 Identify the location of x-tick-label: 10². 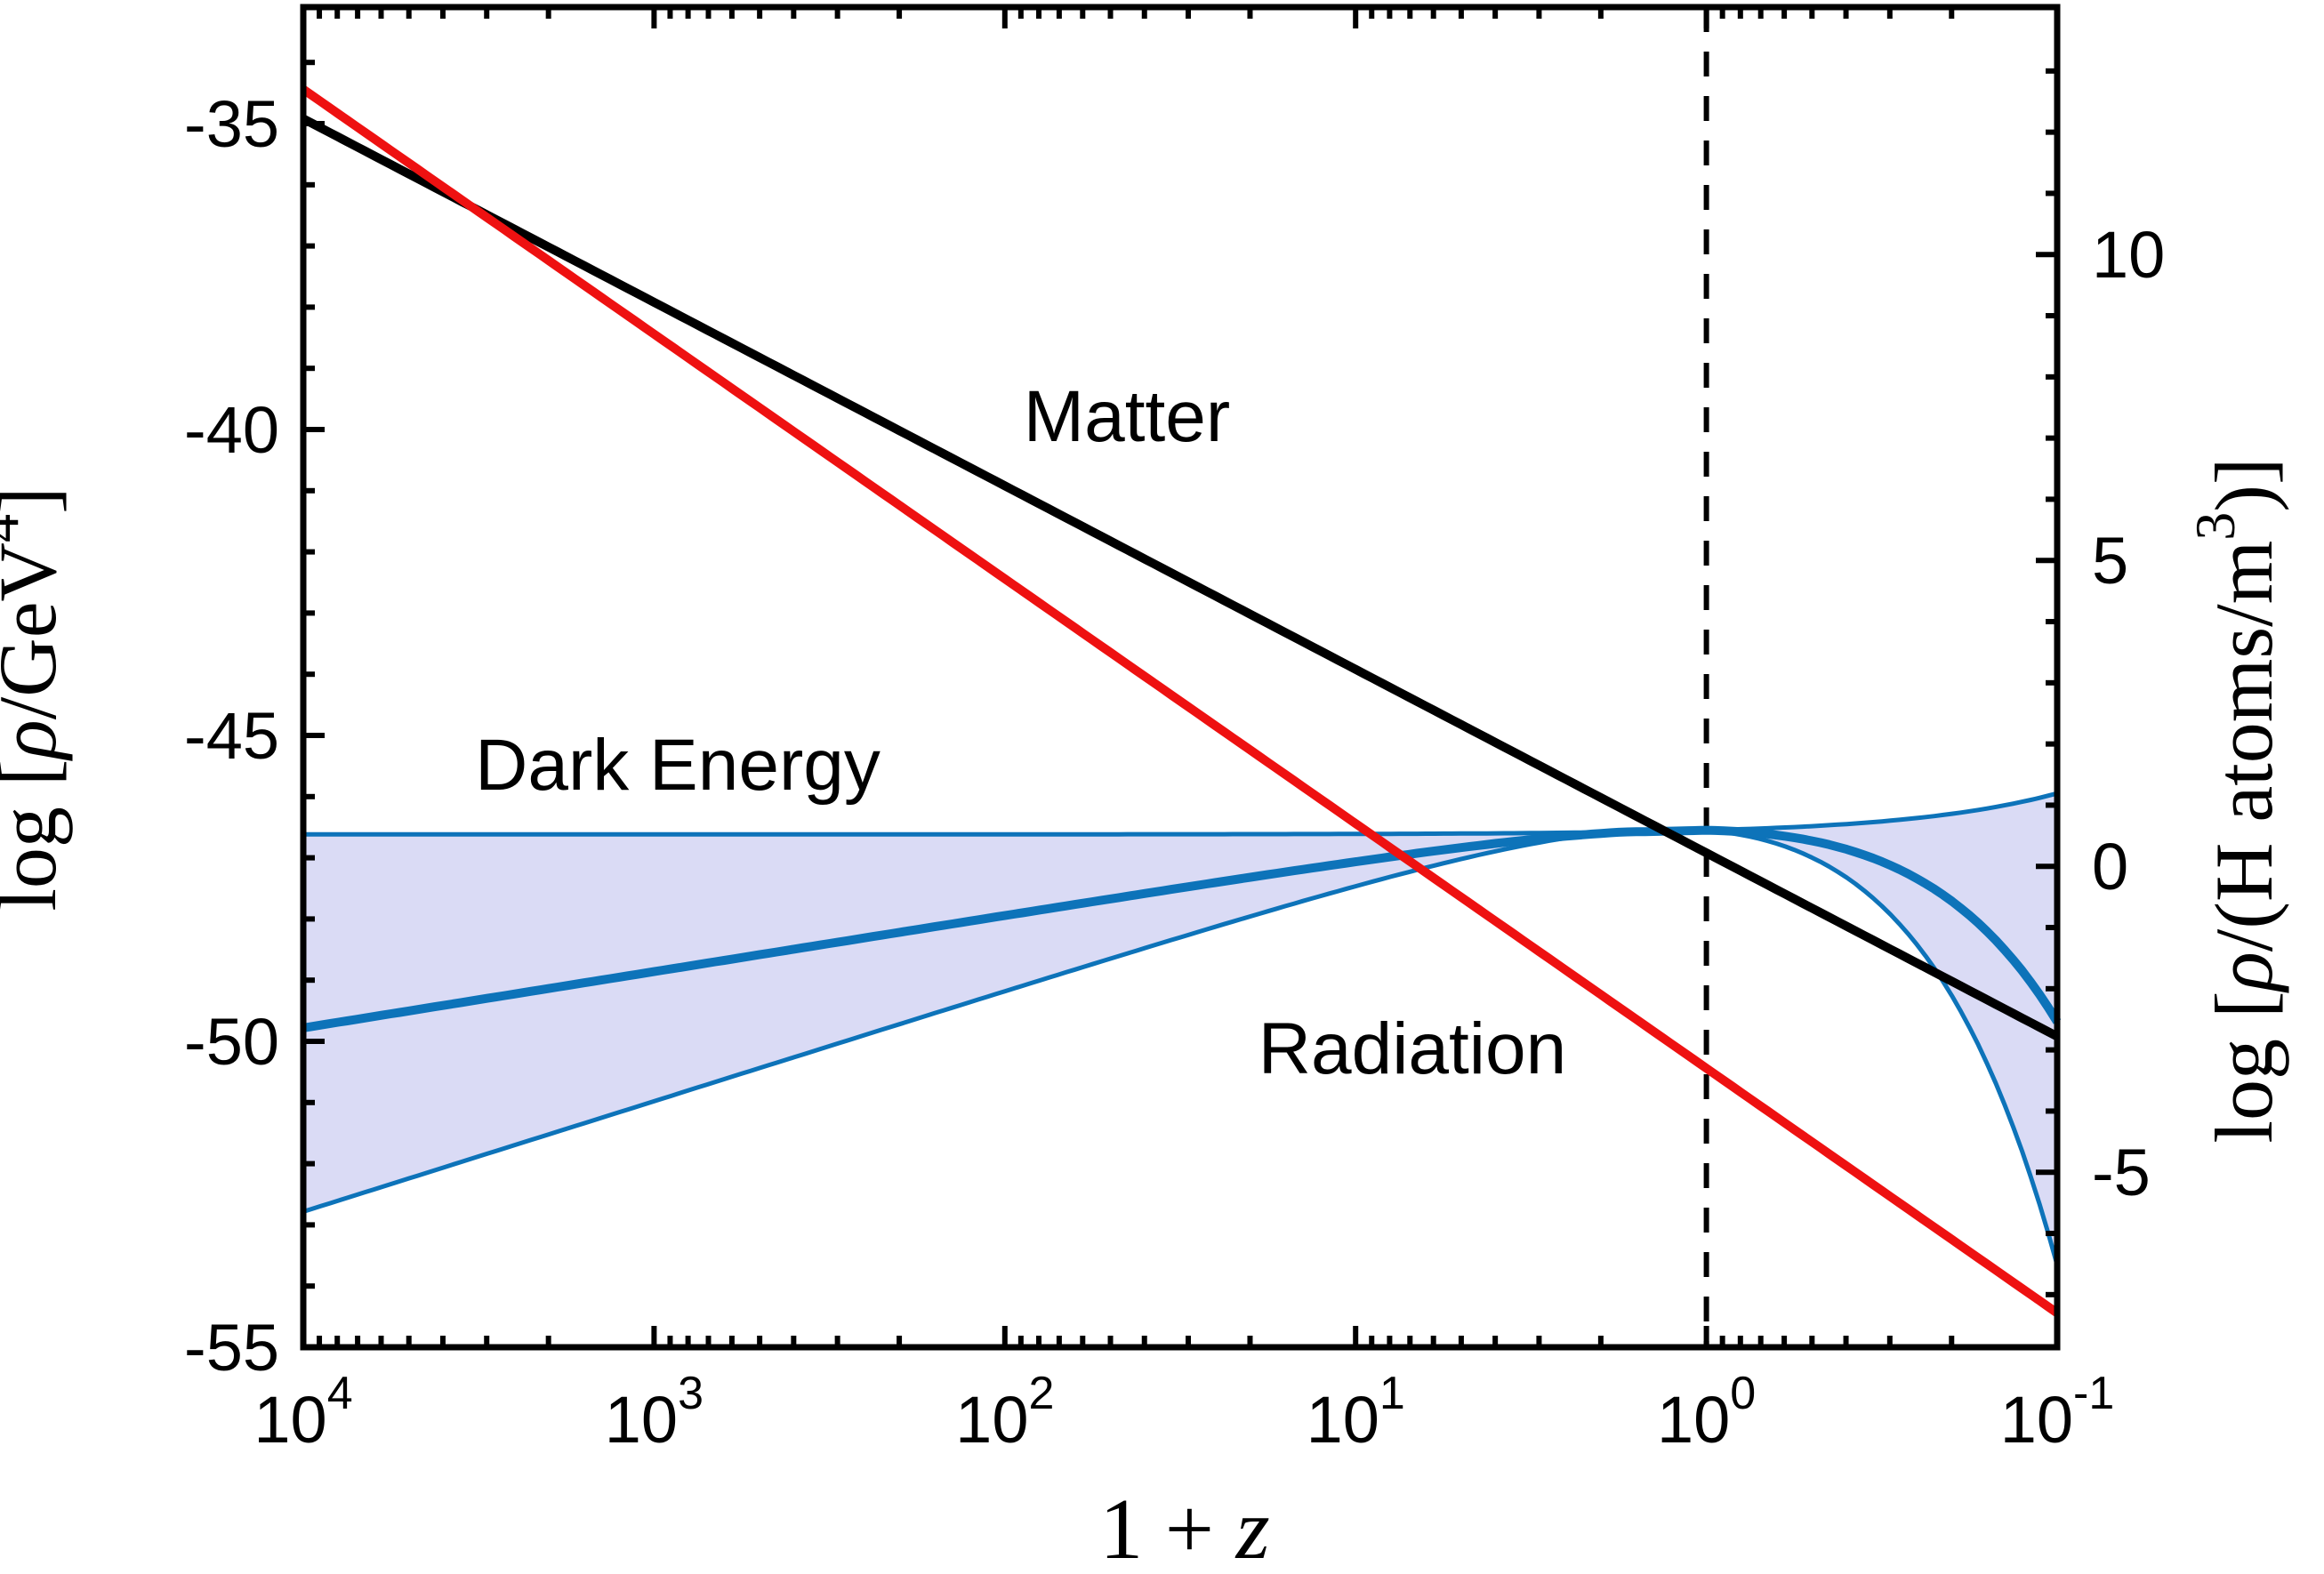
(1005, 1413).